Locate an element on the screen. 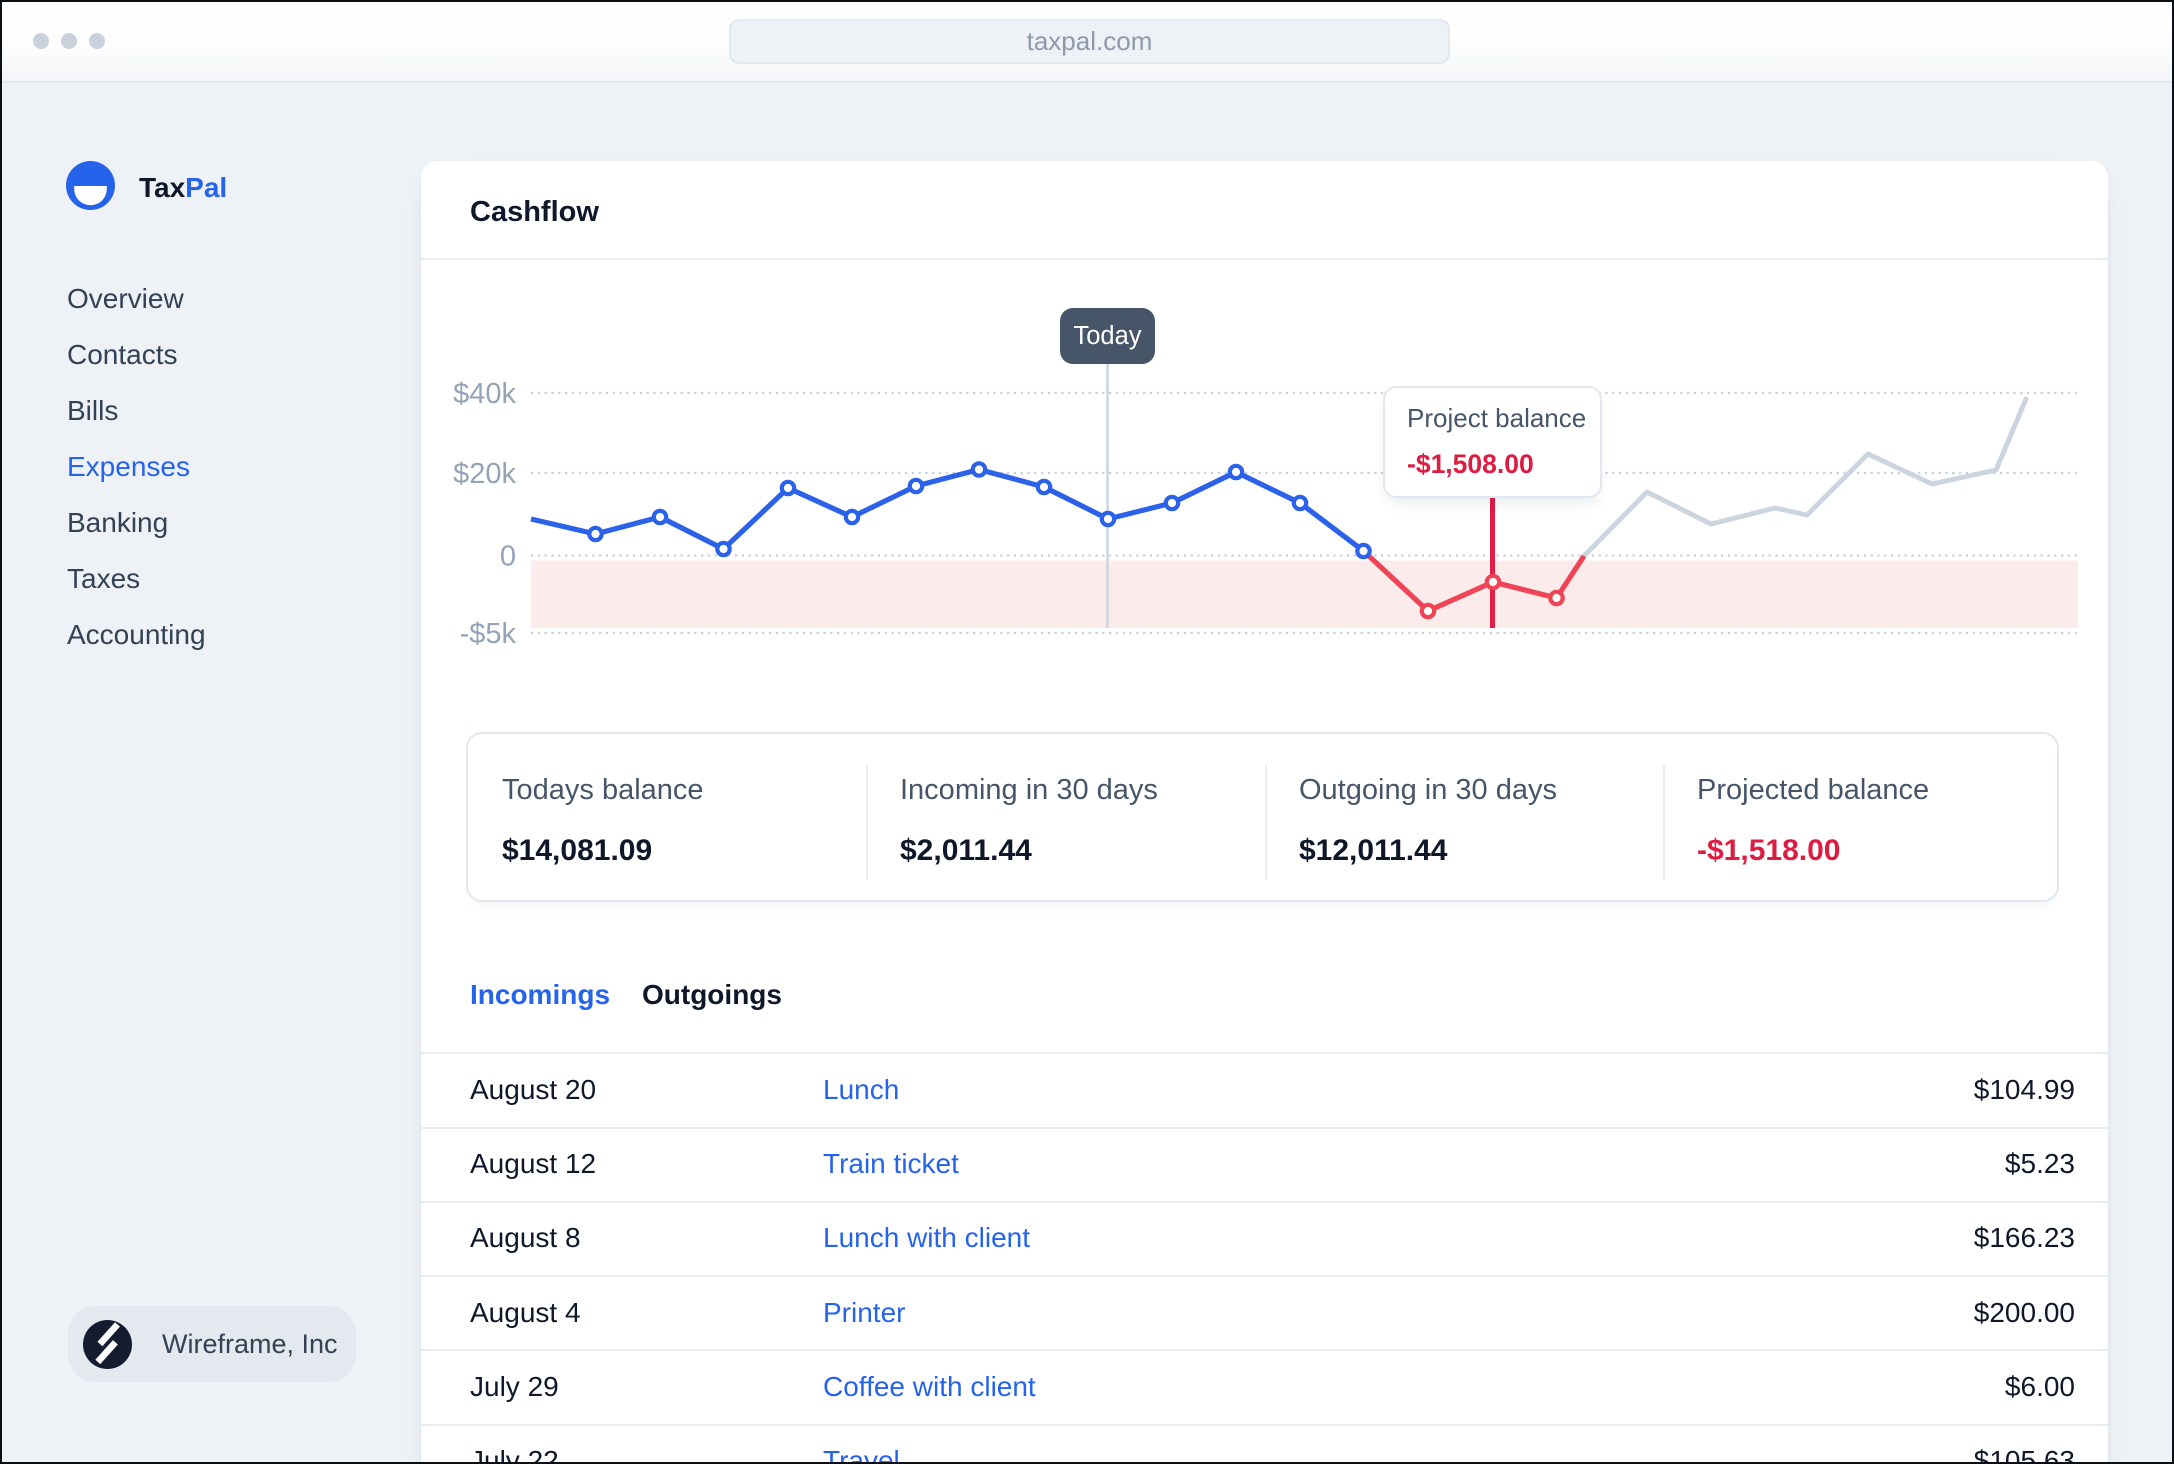 The width and height of the screenshot is (2174, 1464). svg-text: 0 is located at coordinates (508, 557).